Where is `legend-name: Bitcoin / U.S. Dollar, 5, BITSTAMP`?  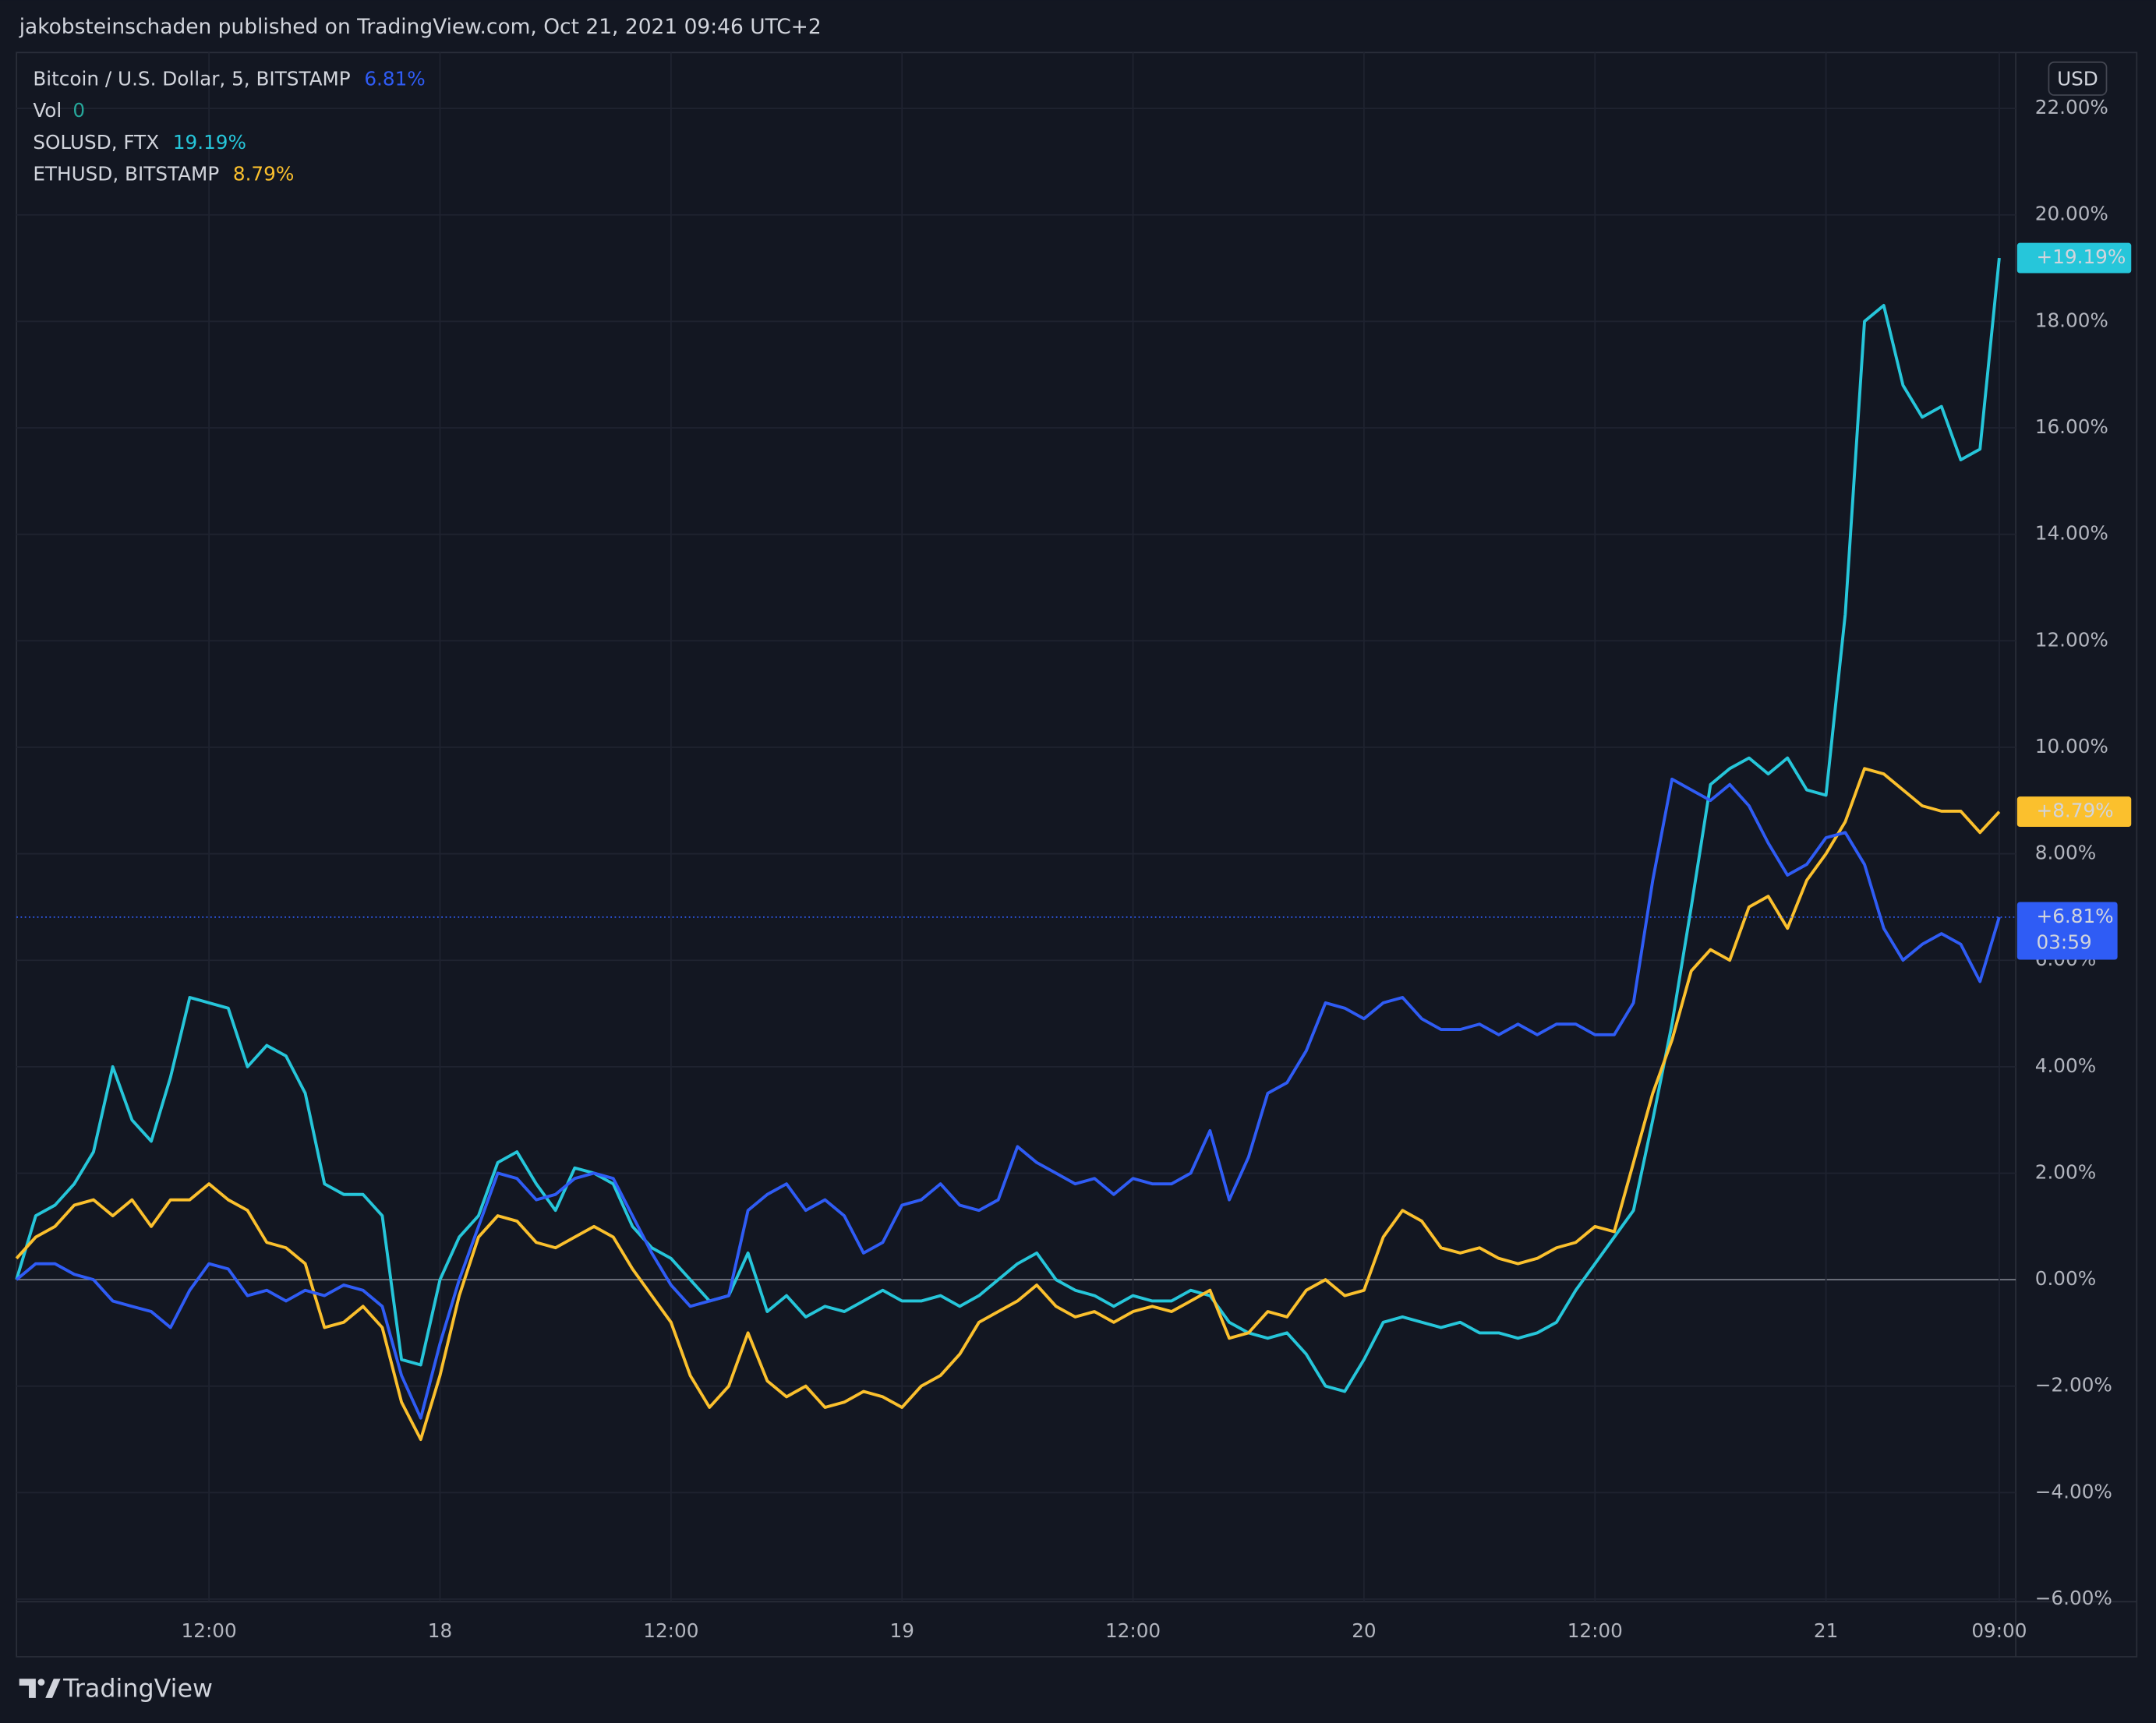
legend-name: Bitcoin / U.S. Dollar, 5, BITSTAMP is located at coordinates (191, 79).